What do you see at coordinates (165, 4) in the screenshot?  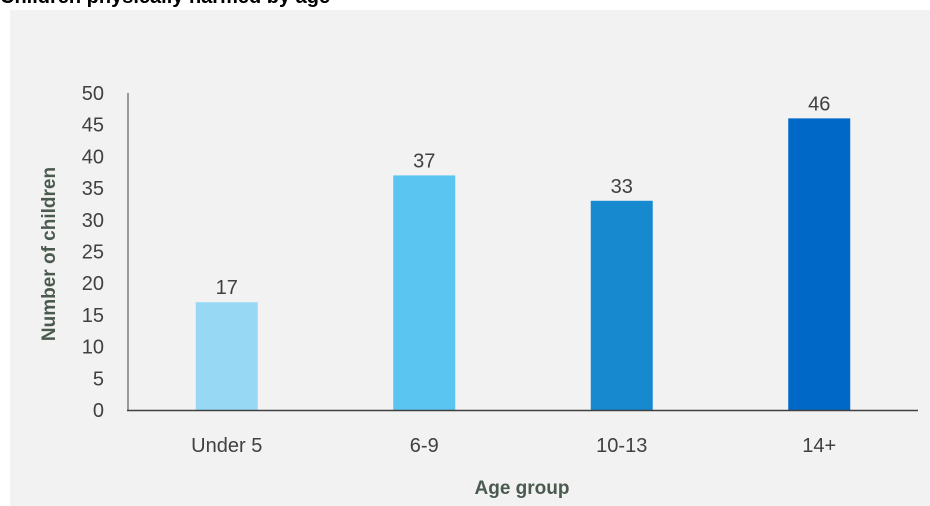 I see `chart-title: Children physically harmed by age` at bounding box center [165, 4].